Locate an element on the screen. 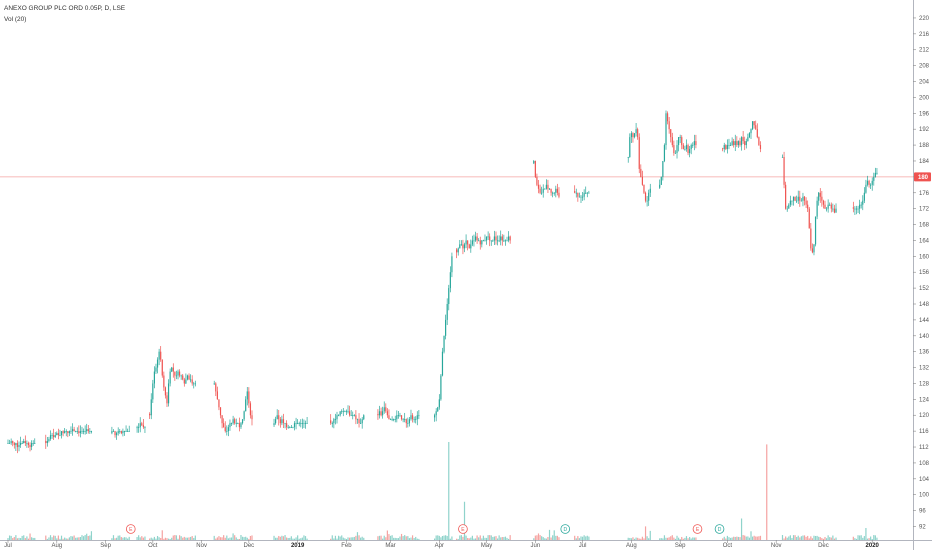  volume-indicator-label: Vol (20) is located at coordinates (15, 19).